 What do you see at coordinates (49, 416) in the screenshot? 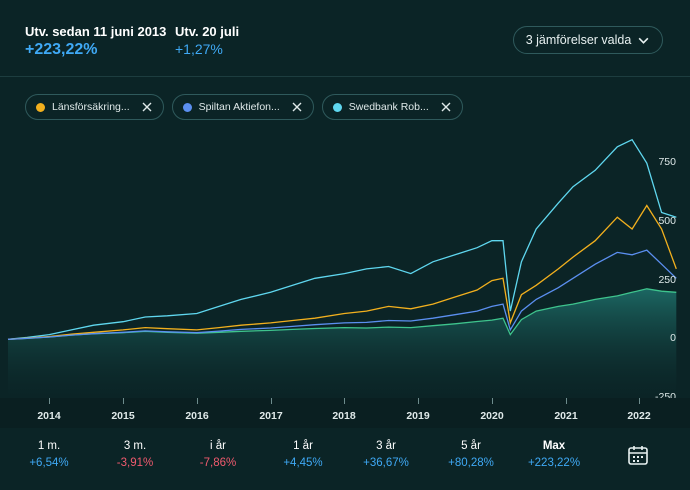
I see `x-tick-label: 2014` at bounding box center [49, 416].